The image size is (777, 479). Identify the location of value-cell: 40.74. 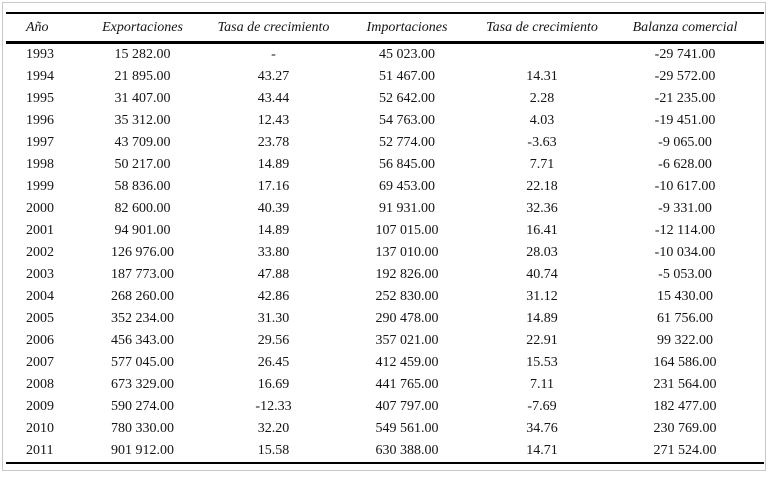
(542, 274).